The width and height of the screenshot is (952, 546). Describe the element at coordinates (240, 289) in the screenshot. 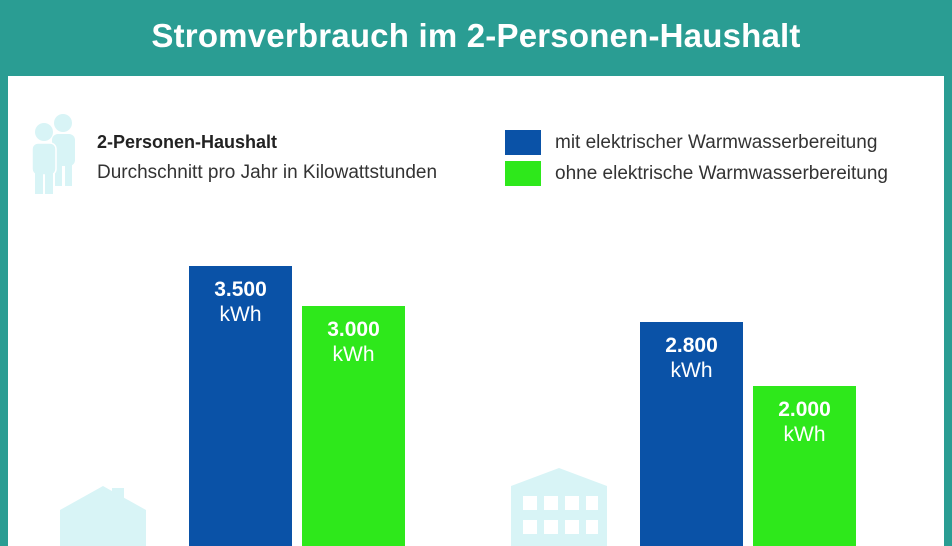

I see `bar-value: 3.500` at that location.